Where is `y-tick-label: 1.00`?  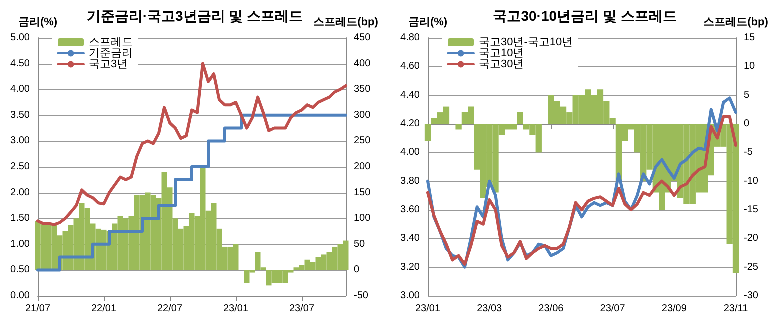 y-tick-label: 1.00 is located at coordinates (20, 244).